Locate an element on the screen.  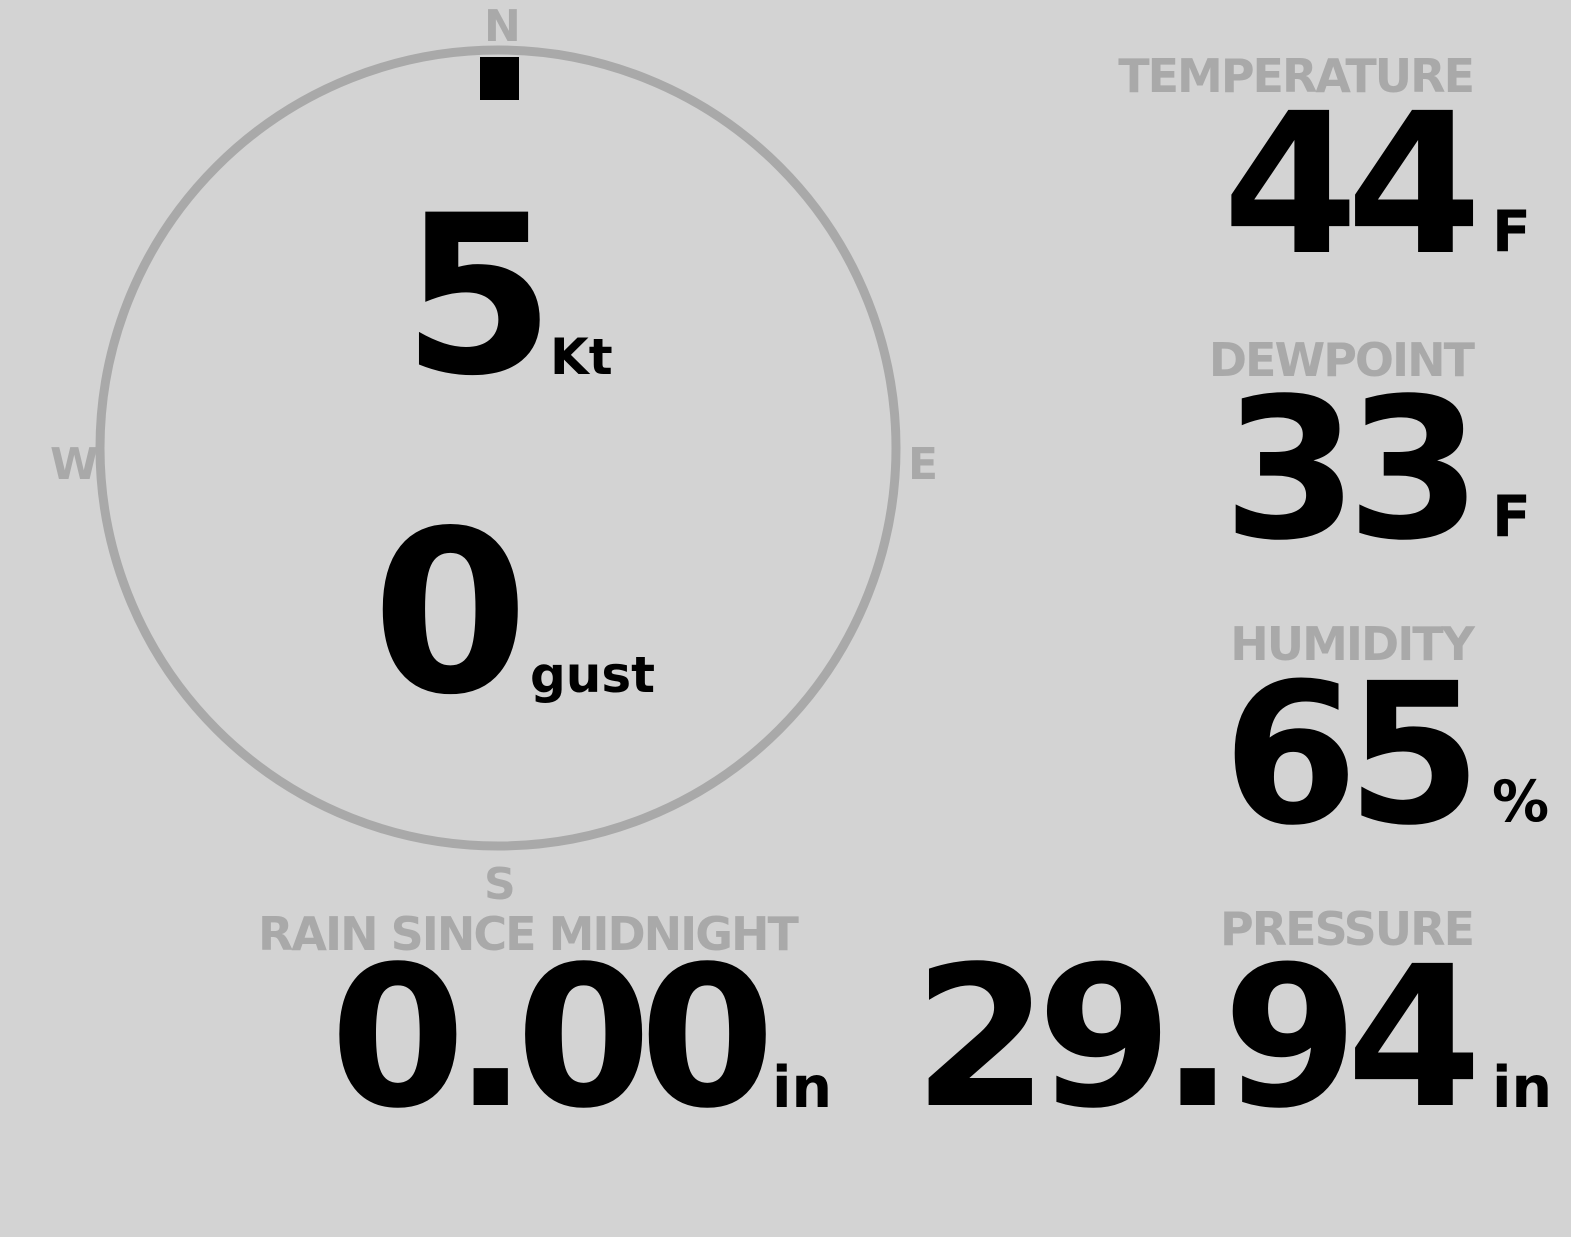
humidity-value: 65 is located at coordinates (1352, 754).